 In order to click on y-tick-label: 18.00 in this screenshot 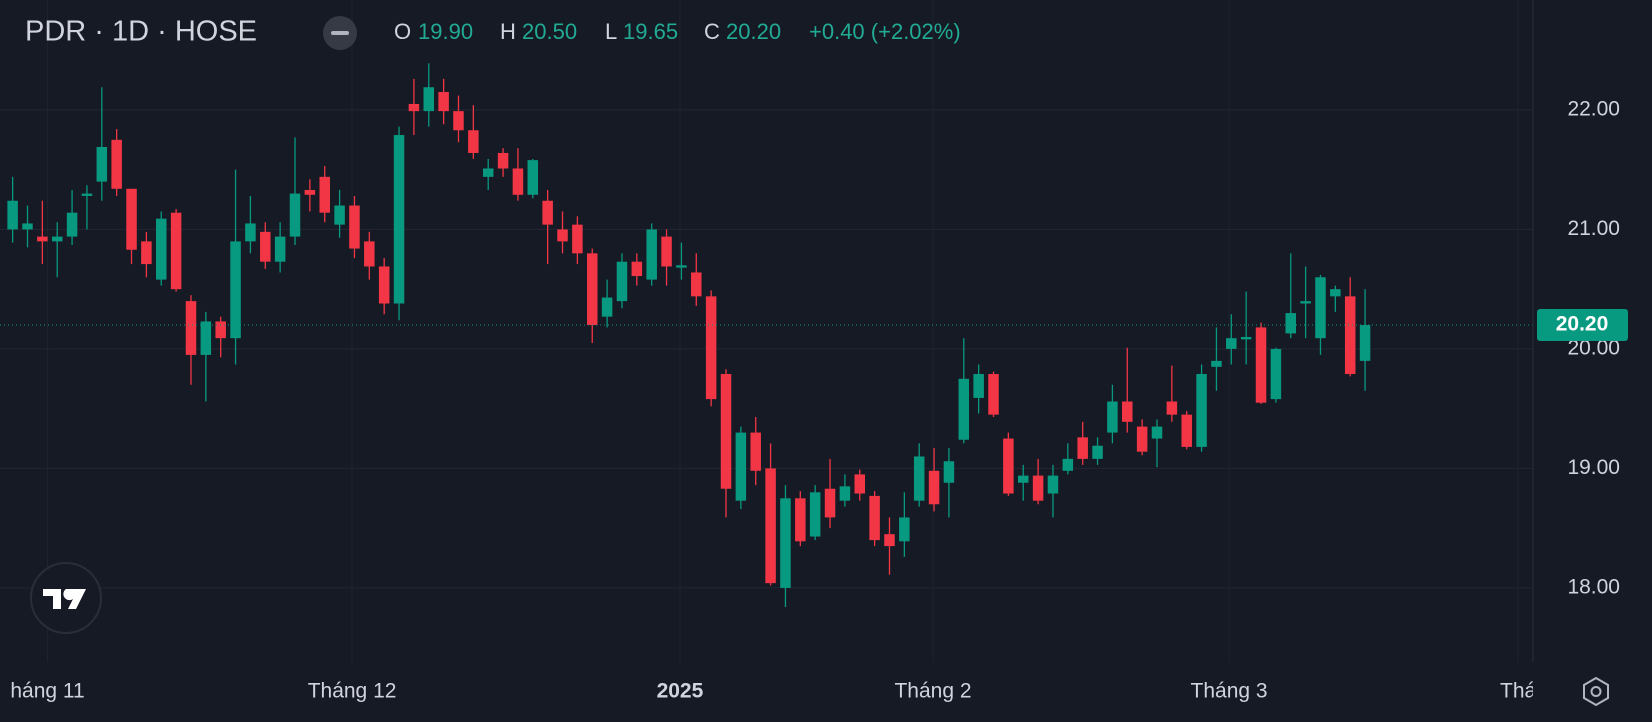, I will do `click(1593, 586)`.